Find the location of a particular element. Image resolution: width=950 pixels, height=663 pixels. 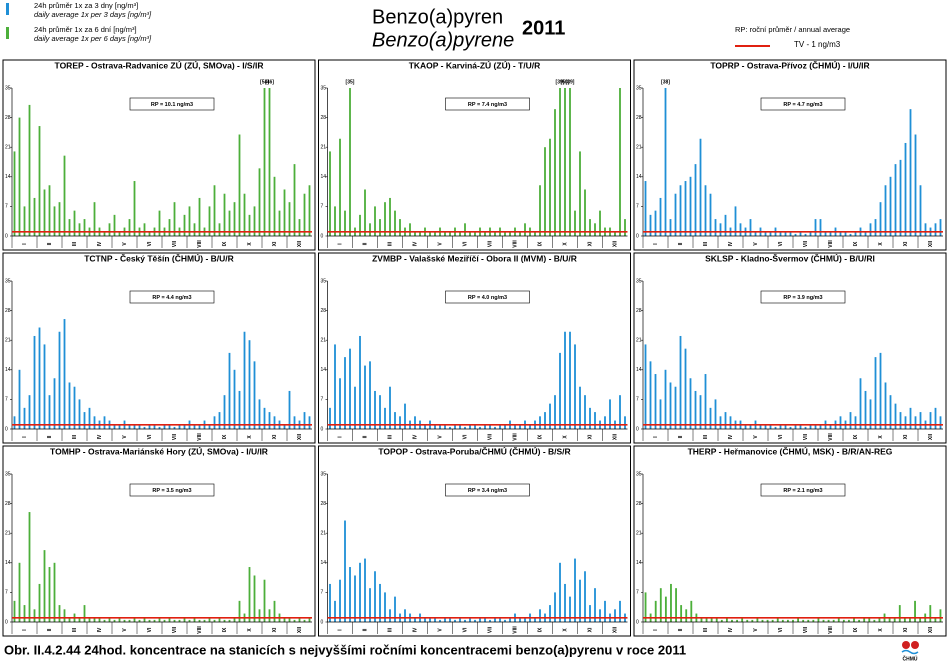

y-tick-label: 35 is located at coordinates (639, 88).